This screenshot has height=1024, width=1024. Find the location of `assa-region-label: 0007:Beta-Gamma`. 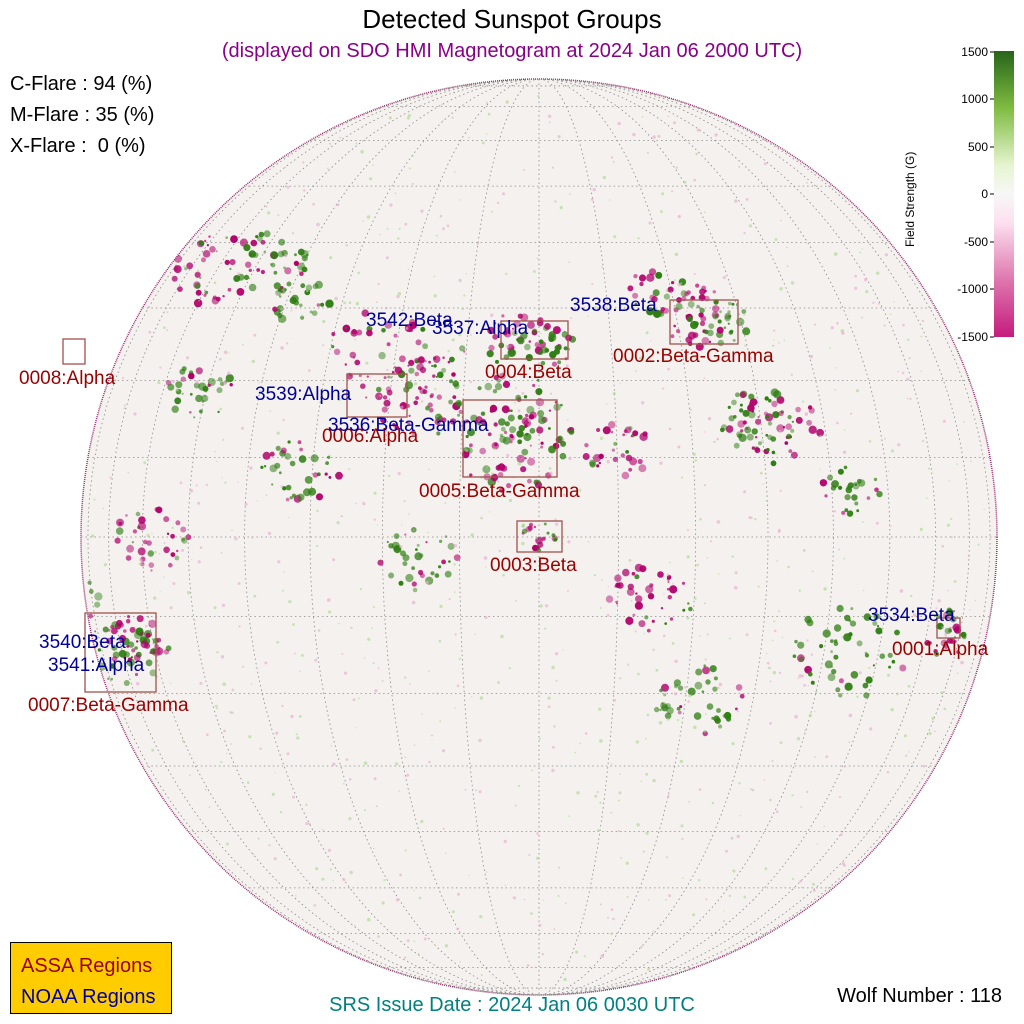

assa-region-label: 0007:Beta-Gamma is located at coordinates (108, 705).